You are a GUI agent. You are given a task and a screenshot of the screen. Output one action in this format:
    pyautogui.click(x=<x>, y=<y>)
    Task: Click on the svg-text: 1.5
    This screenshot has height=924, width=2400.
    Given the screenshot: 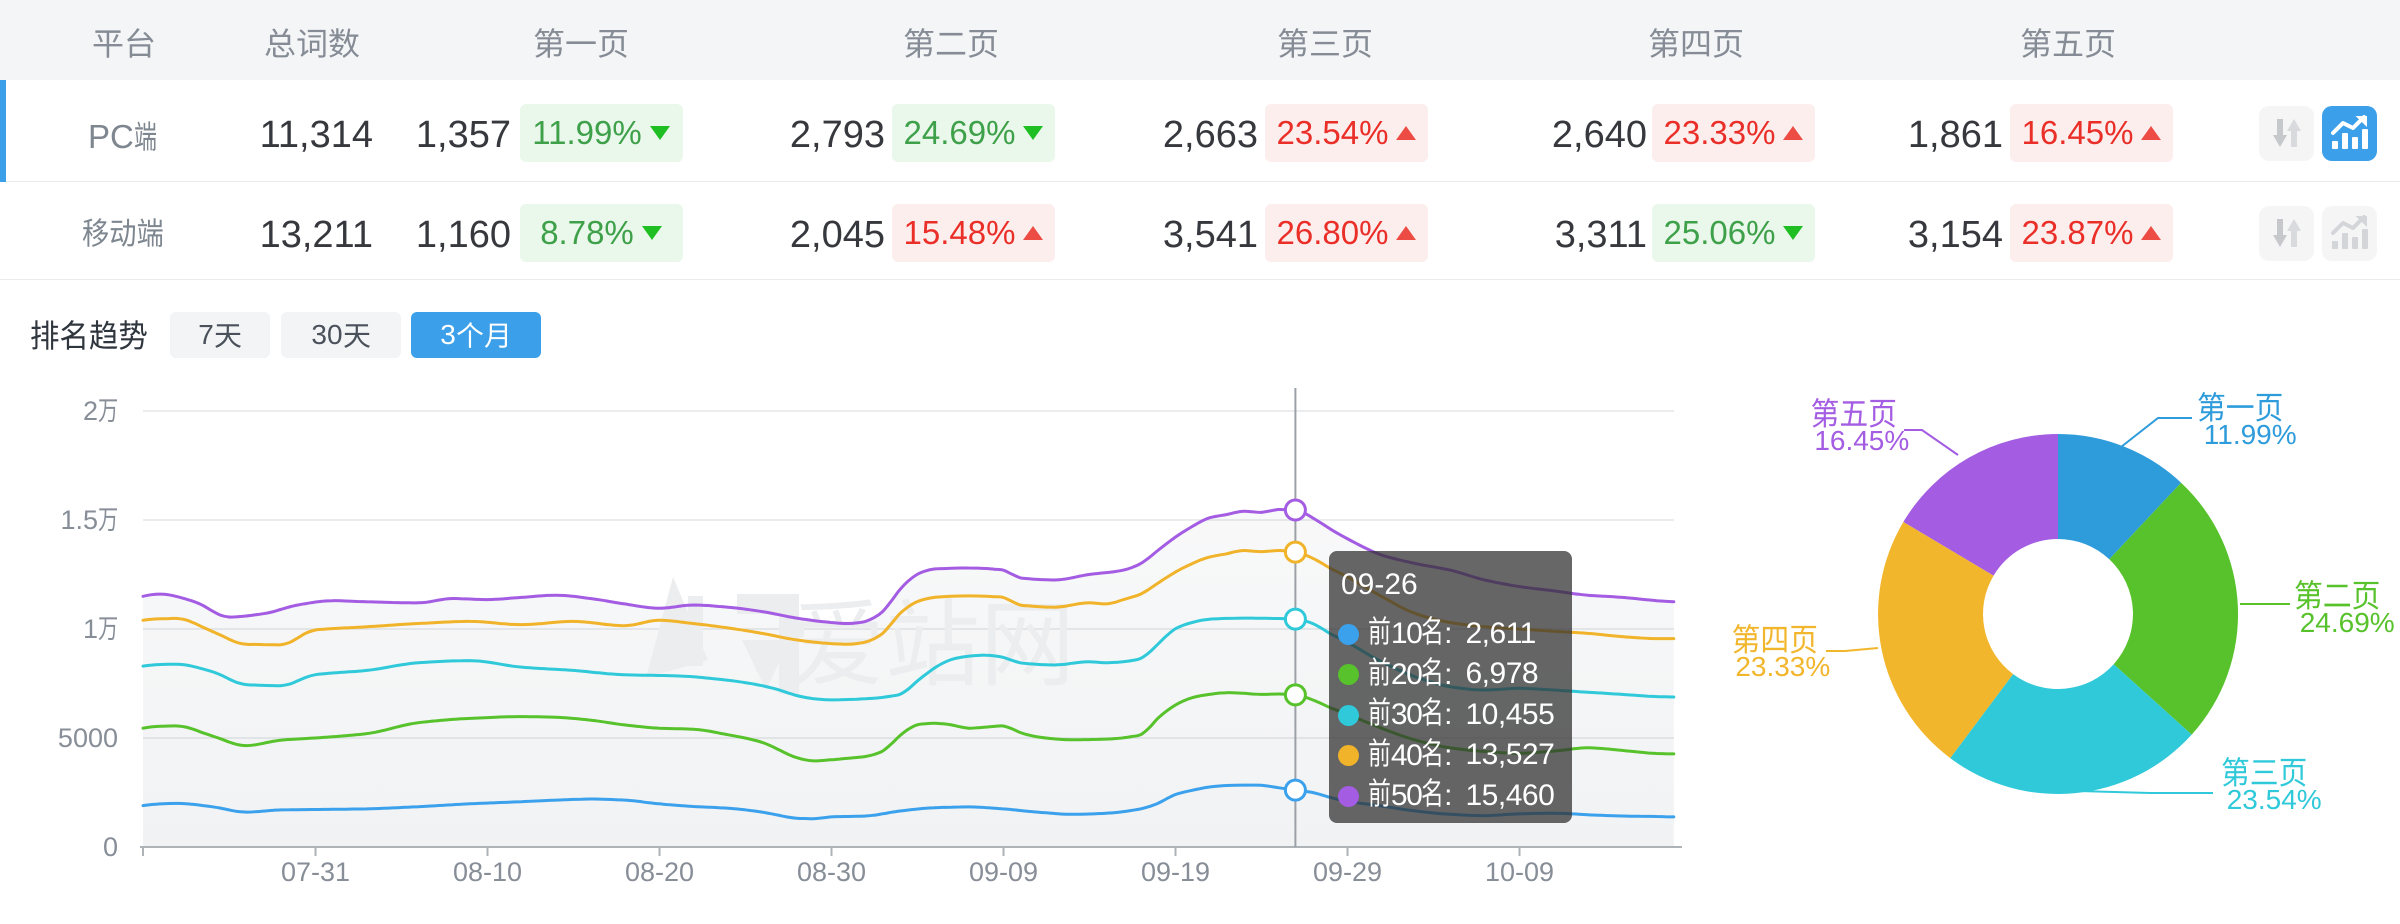 What is the action you would take?
    pyautogui.click(x=79, y=520)
    